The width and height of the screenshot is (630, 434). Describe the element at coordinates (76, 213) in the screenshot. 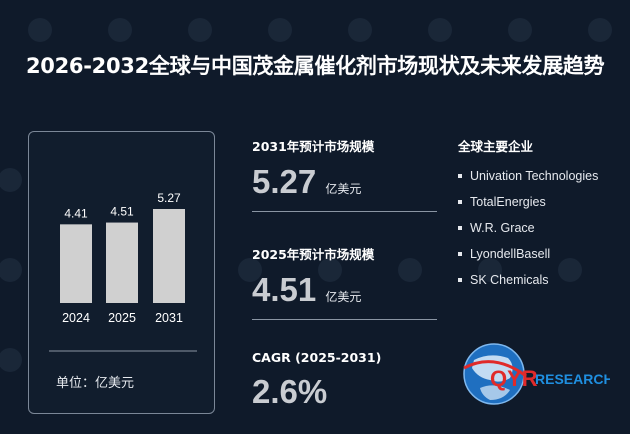

I see `data-label-2024: 4.41` at that location.